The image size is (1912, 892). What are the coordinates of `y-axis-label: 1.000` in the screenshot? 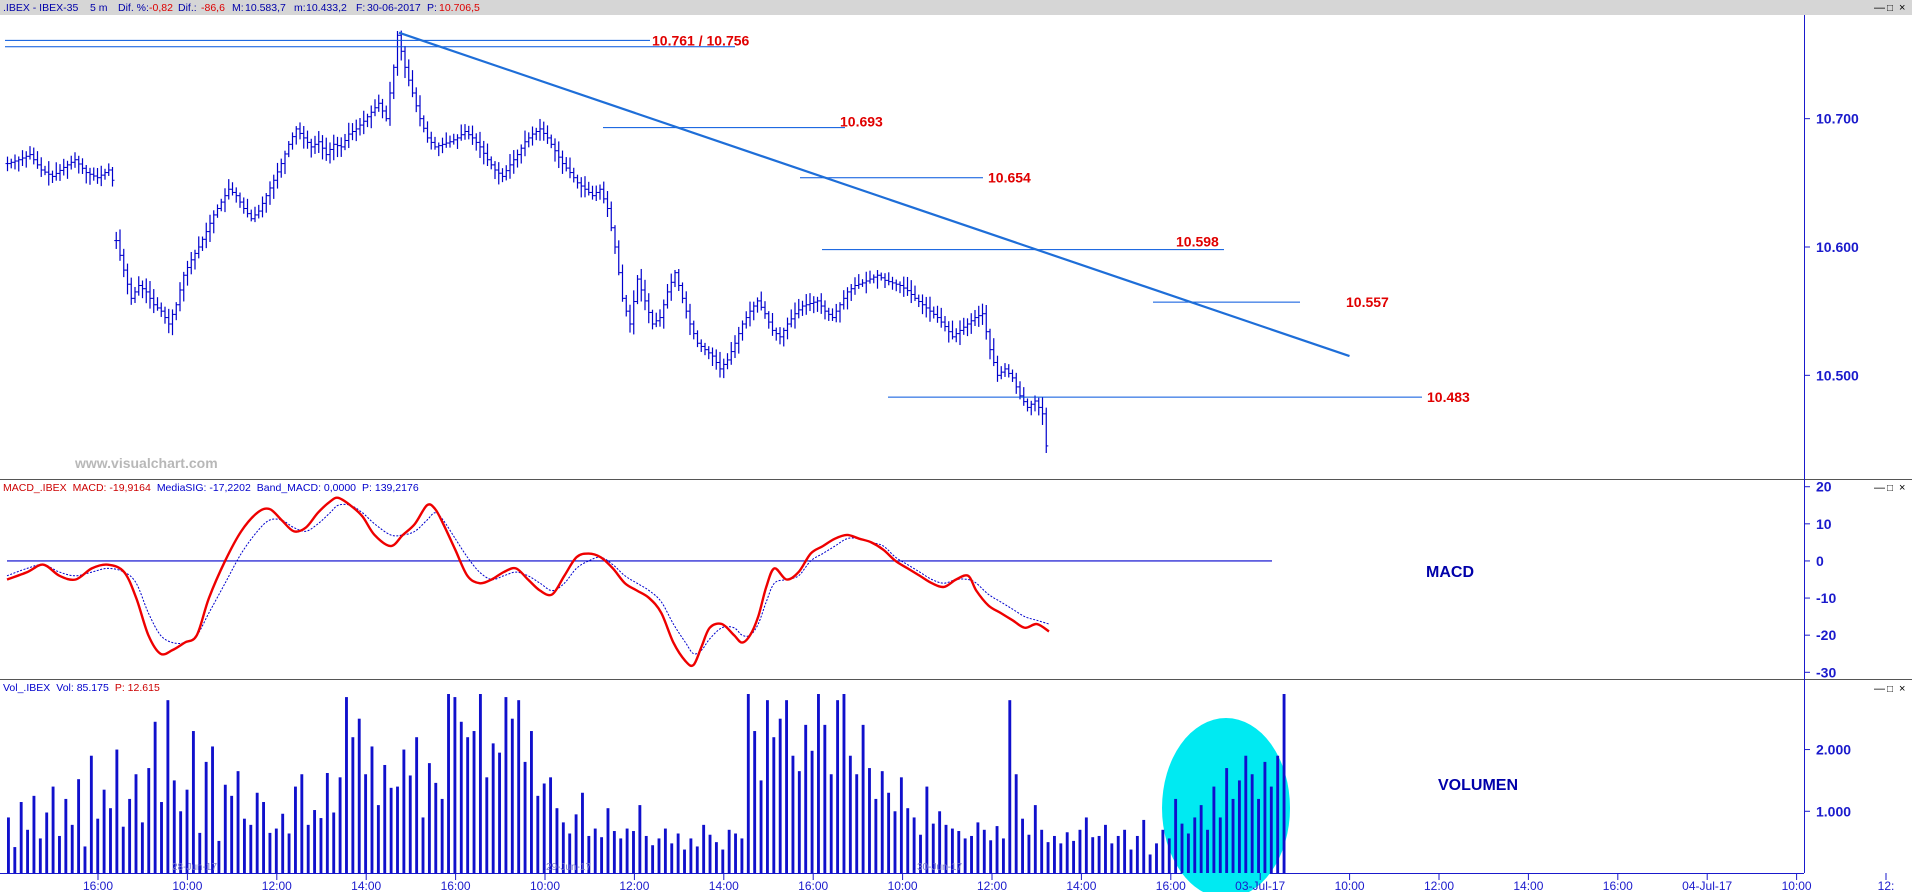 It's located at (1833, 811).